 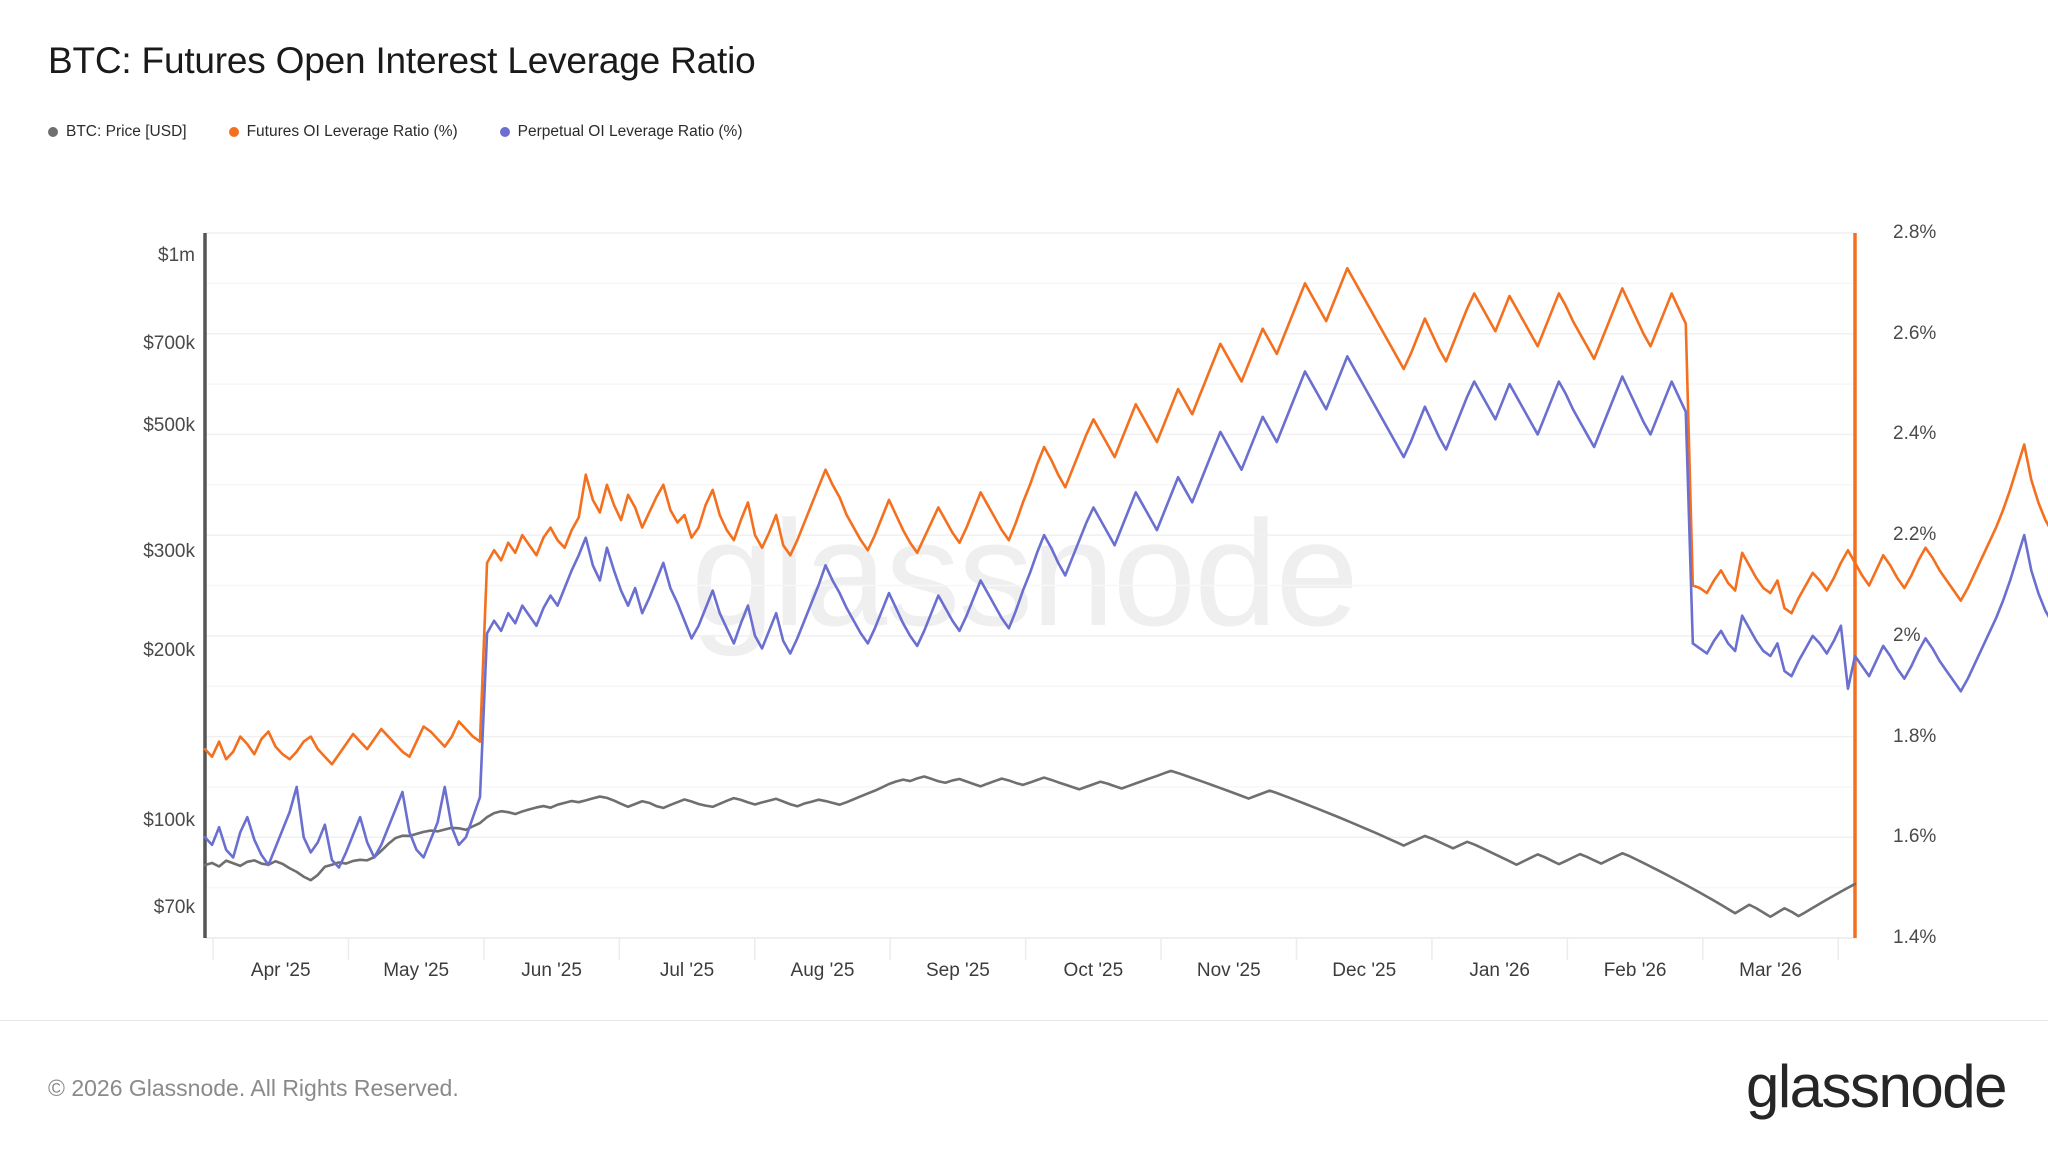 I want to click on y-axis-right-tick: 2%, so click(x=1907, y=635).